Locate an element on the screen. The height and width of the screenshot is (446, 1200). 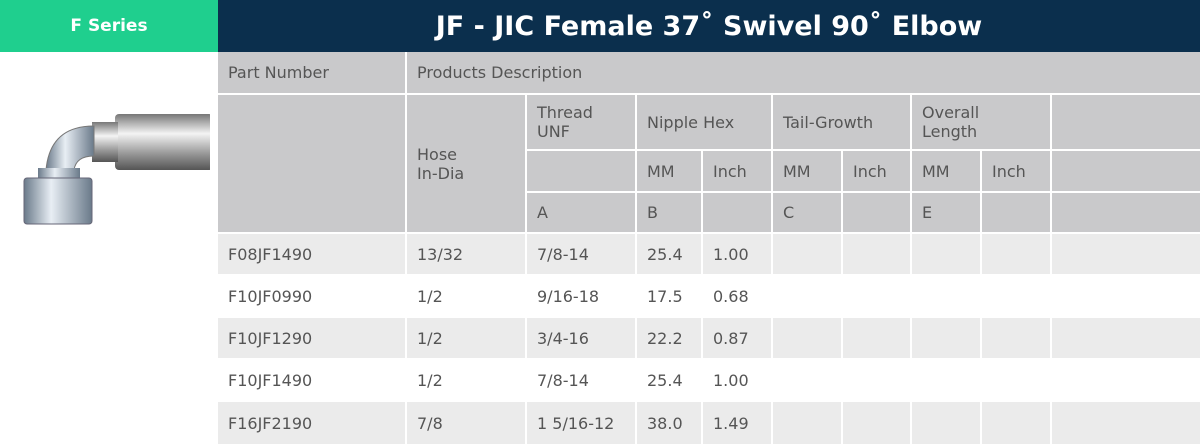
table-cell: 0.87 is located at coordinates (738, 339).